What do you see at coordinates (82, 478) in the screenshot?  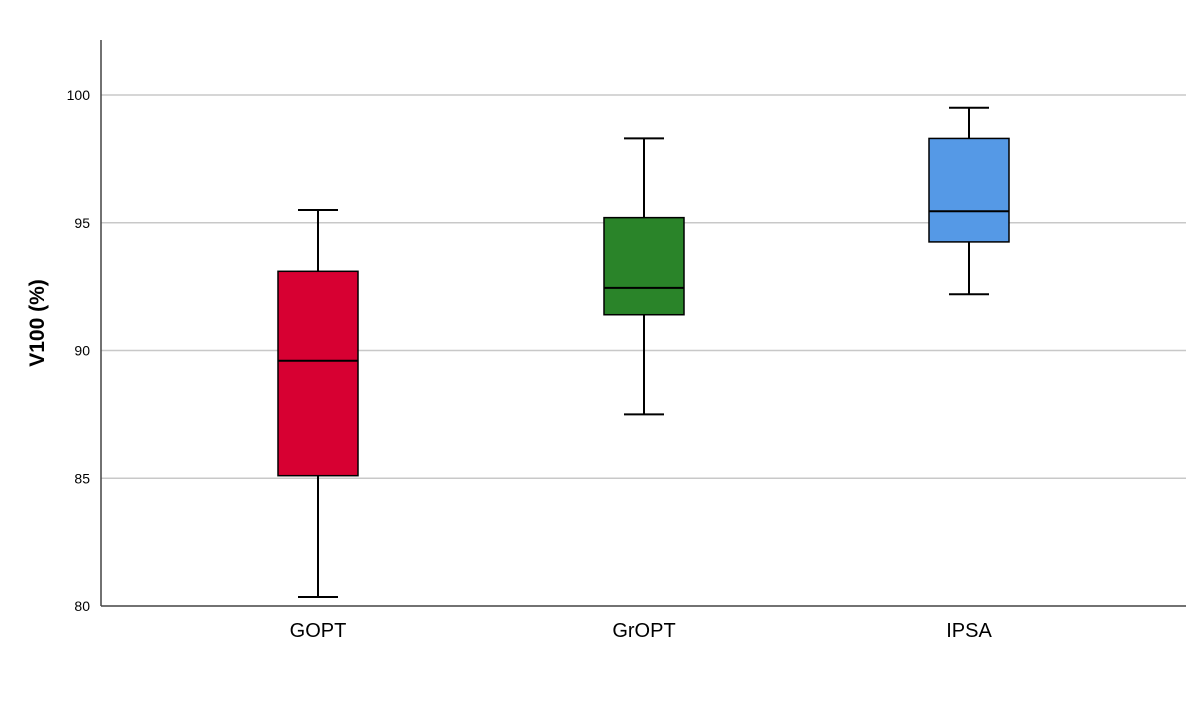 I see `y-tick-label-85: 85` at bounding box center [82, 478].